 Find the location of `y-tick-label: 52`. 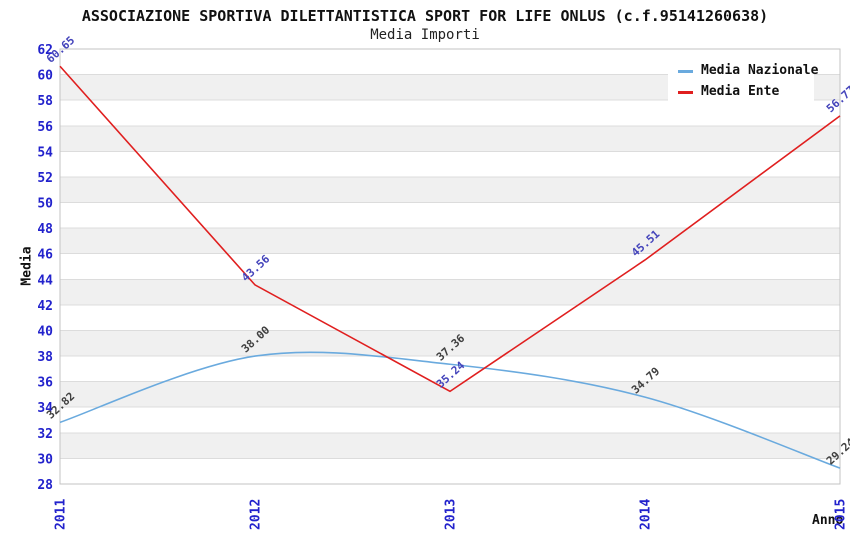

y-tick-label: 52 is located at coordinates (45, 178).